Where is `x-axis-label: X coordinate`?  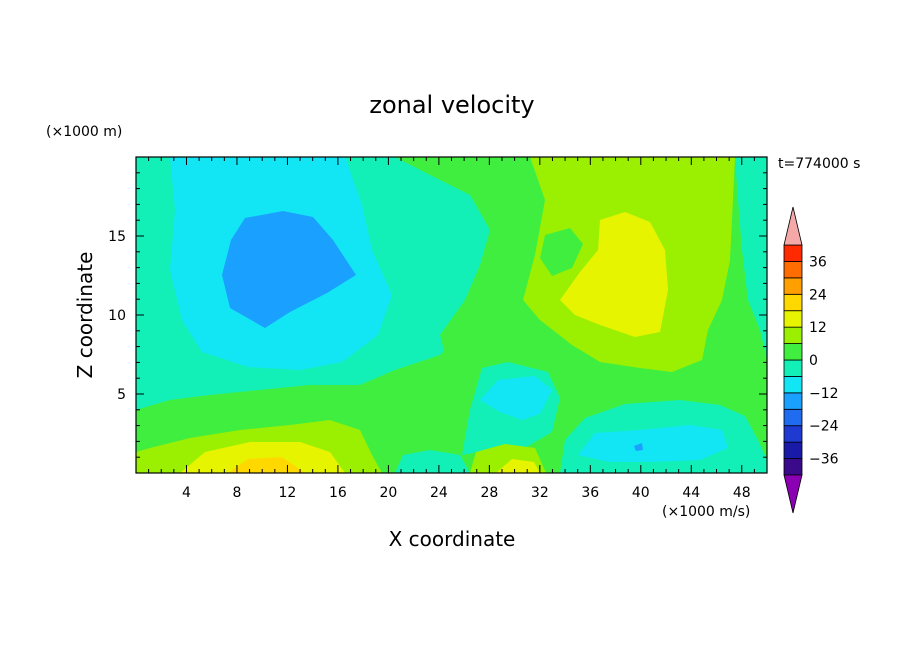
x-axis-label: X coordinate is located at coordinates (452, 539).